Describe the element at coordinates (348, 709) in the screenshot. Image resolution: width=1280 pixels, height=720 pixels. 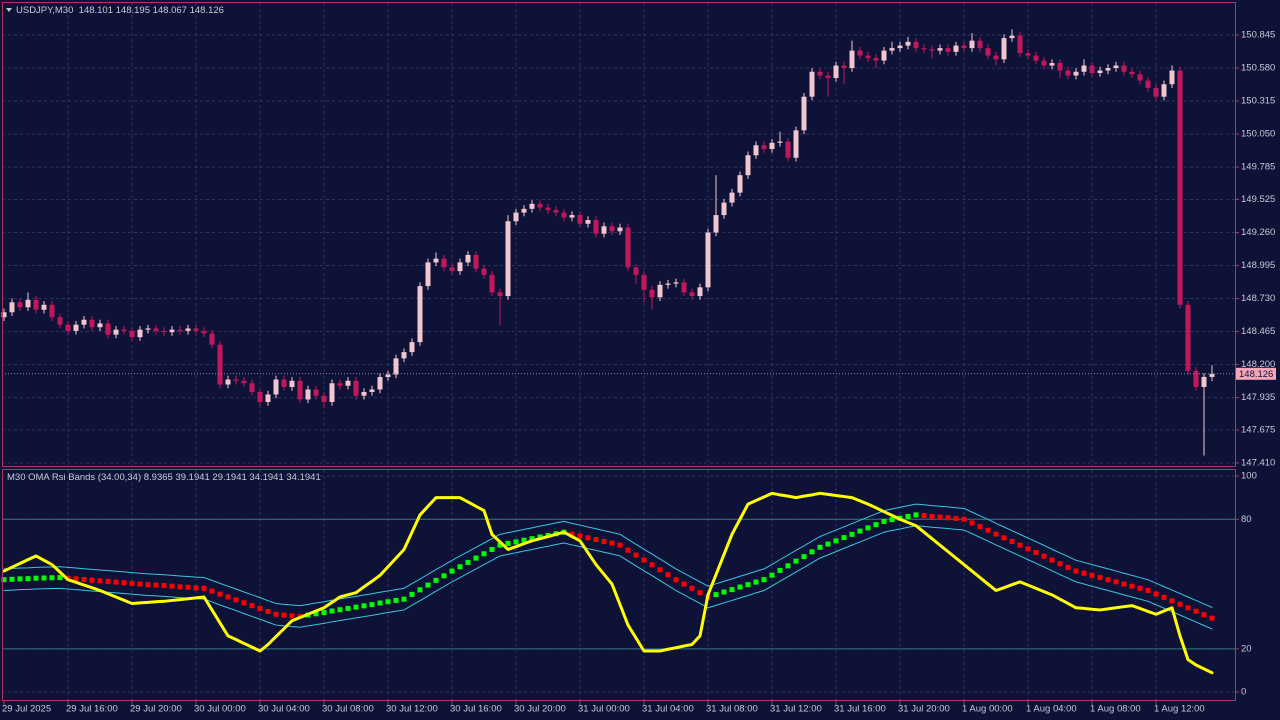
I see `x-tick-label: 30 Jul 08:00` at that location.